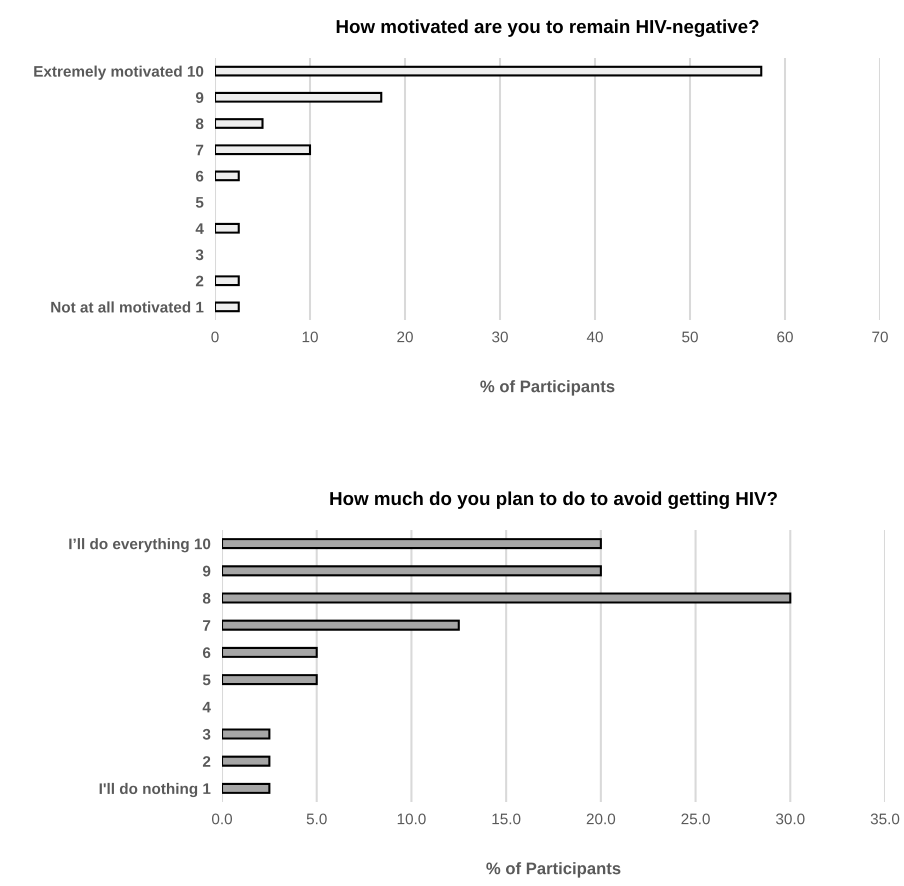 The height and width of the screenshot is (886, 904). What do you see at coordinates (695, 819) in the screenshot?
I see `x-tick-label: 25.0` at bounding box center [695, 819].